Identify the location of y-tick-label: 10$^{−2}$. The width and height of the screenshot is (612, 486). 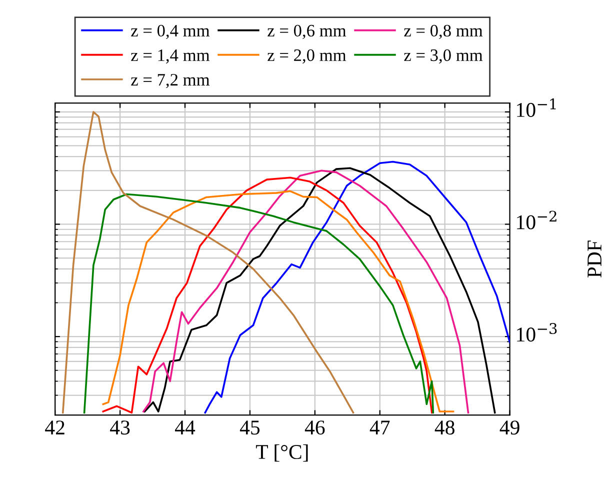
(536, 220).